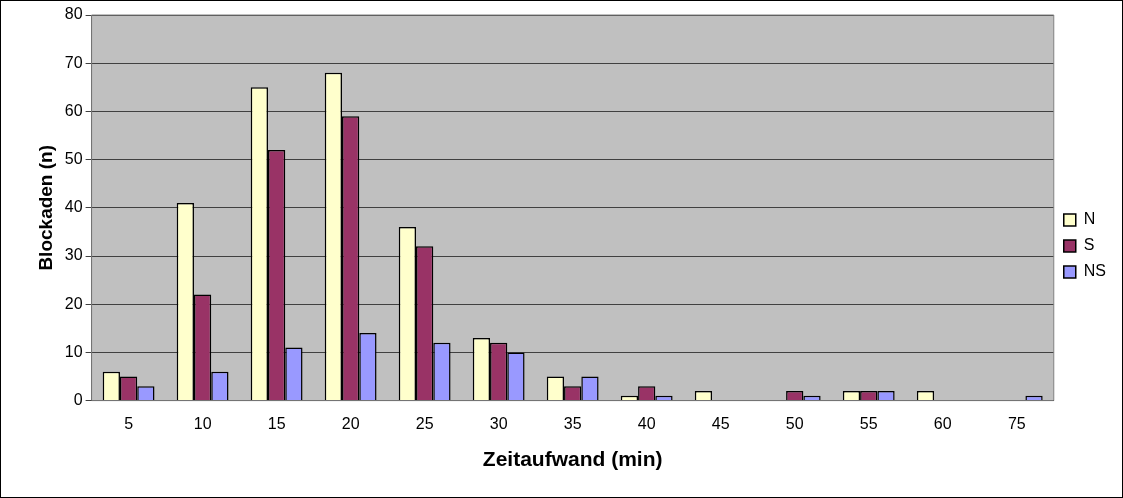  I want to click on y-tick-label: 80, so click(73, 14).